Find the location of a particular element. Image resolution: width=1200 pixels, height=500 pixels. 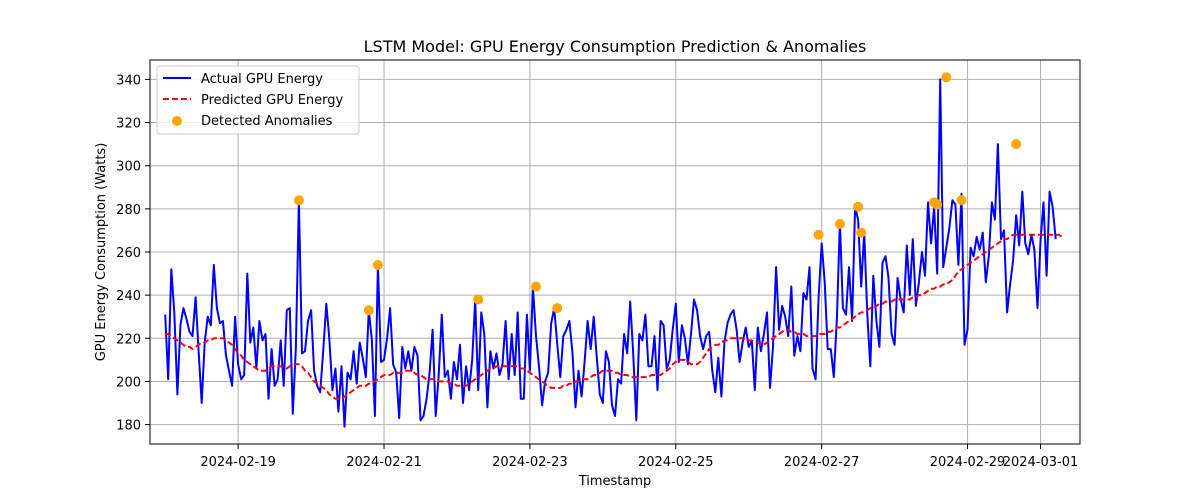

legend-actual-label: Actual GPU Energy is located at coordinates (262, 79).